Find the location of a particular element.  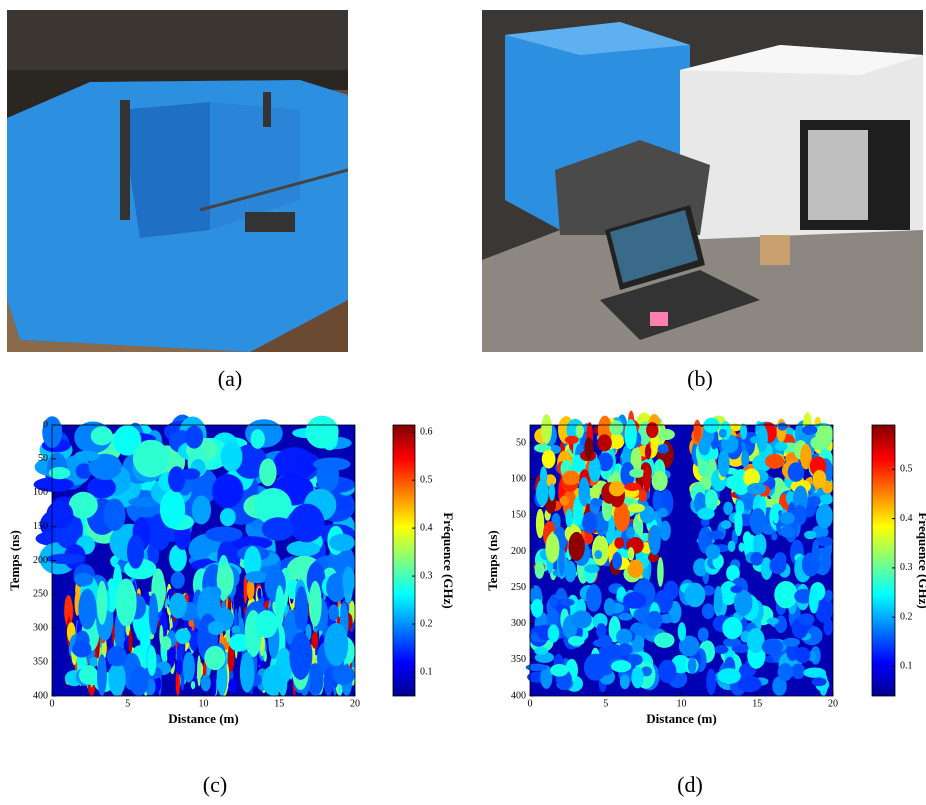

y-tick-label: 100 is located at coordinates (40, 492).